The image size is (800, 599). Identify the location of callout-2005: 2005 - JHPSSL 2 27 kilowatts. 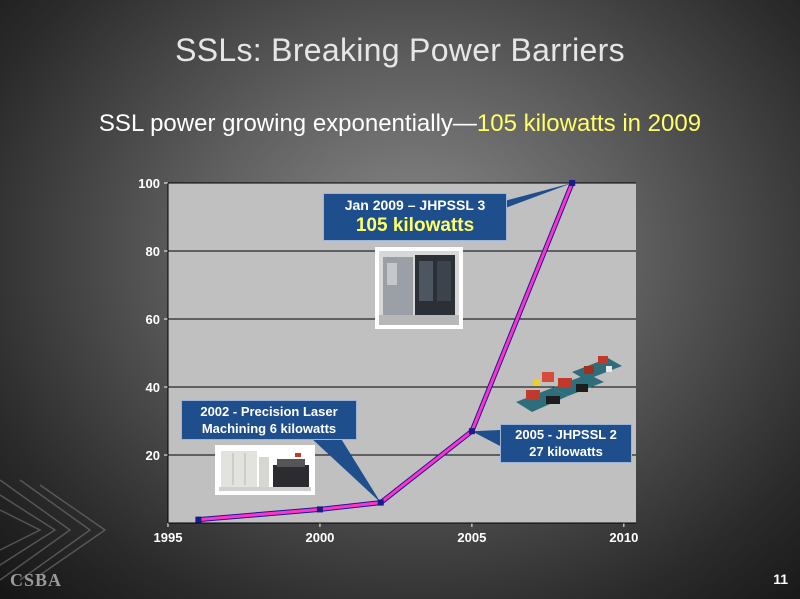
(566, 443).